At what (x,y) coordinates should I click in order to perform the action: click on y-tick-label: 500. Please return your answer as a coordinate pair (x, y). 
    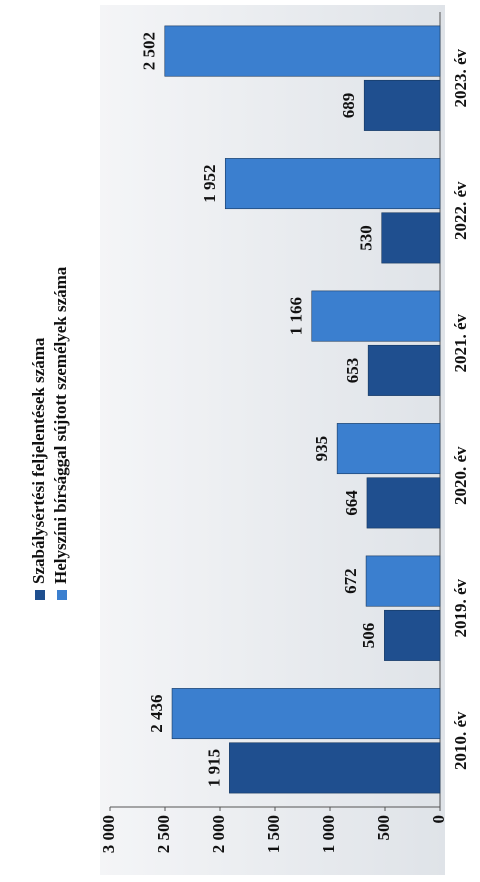
    Looking at the image, I should click on (383, 828).